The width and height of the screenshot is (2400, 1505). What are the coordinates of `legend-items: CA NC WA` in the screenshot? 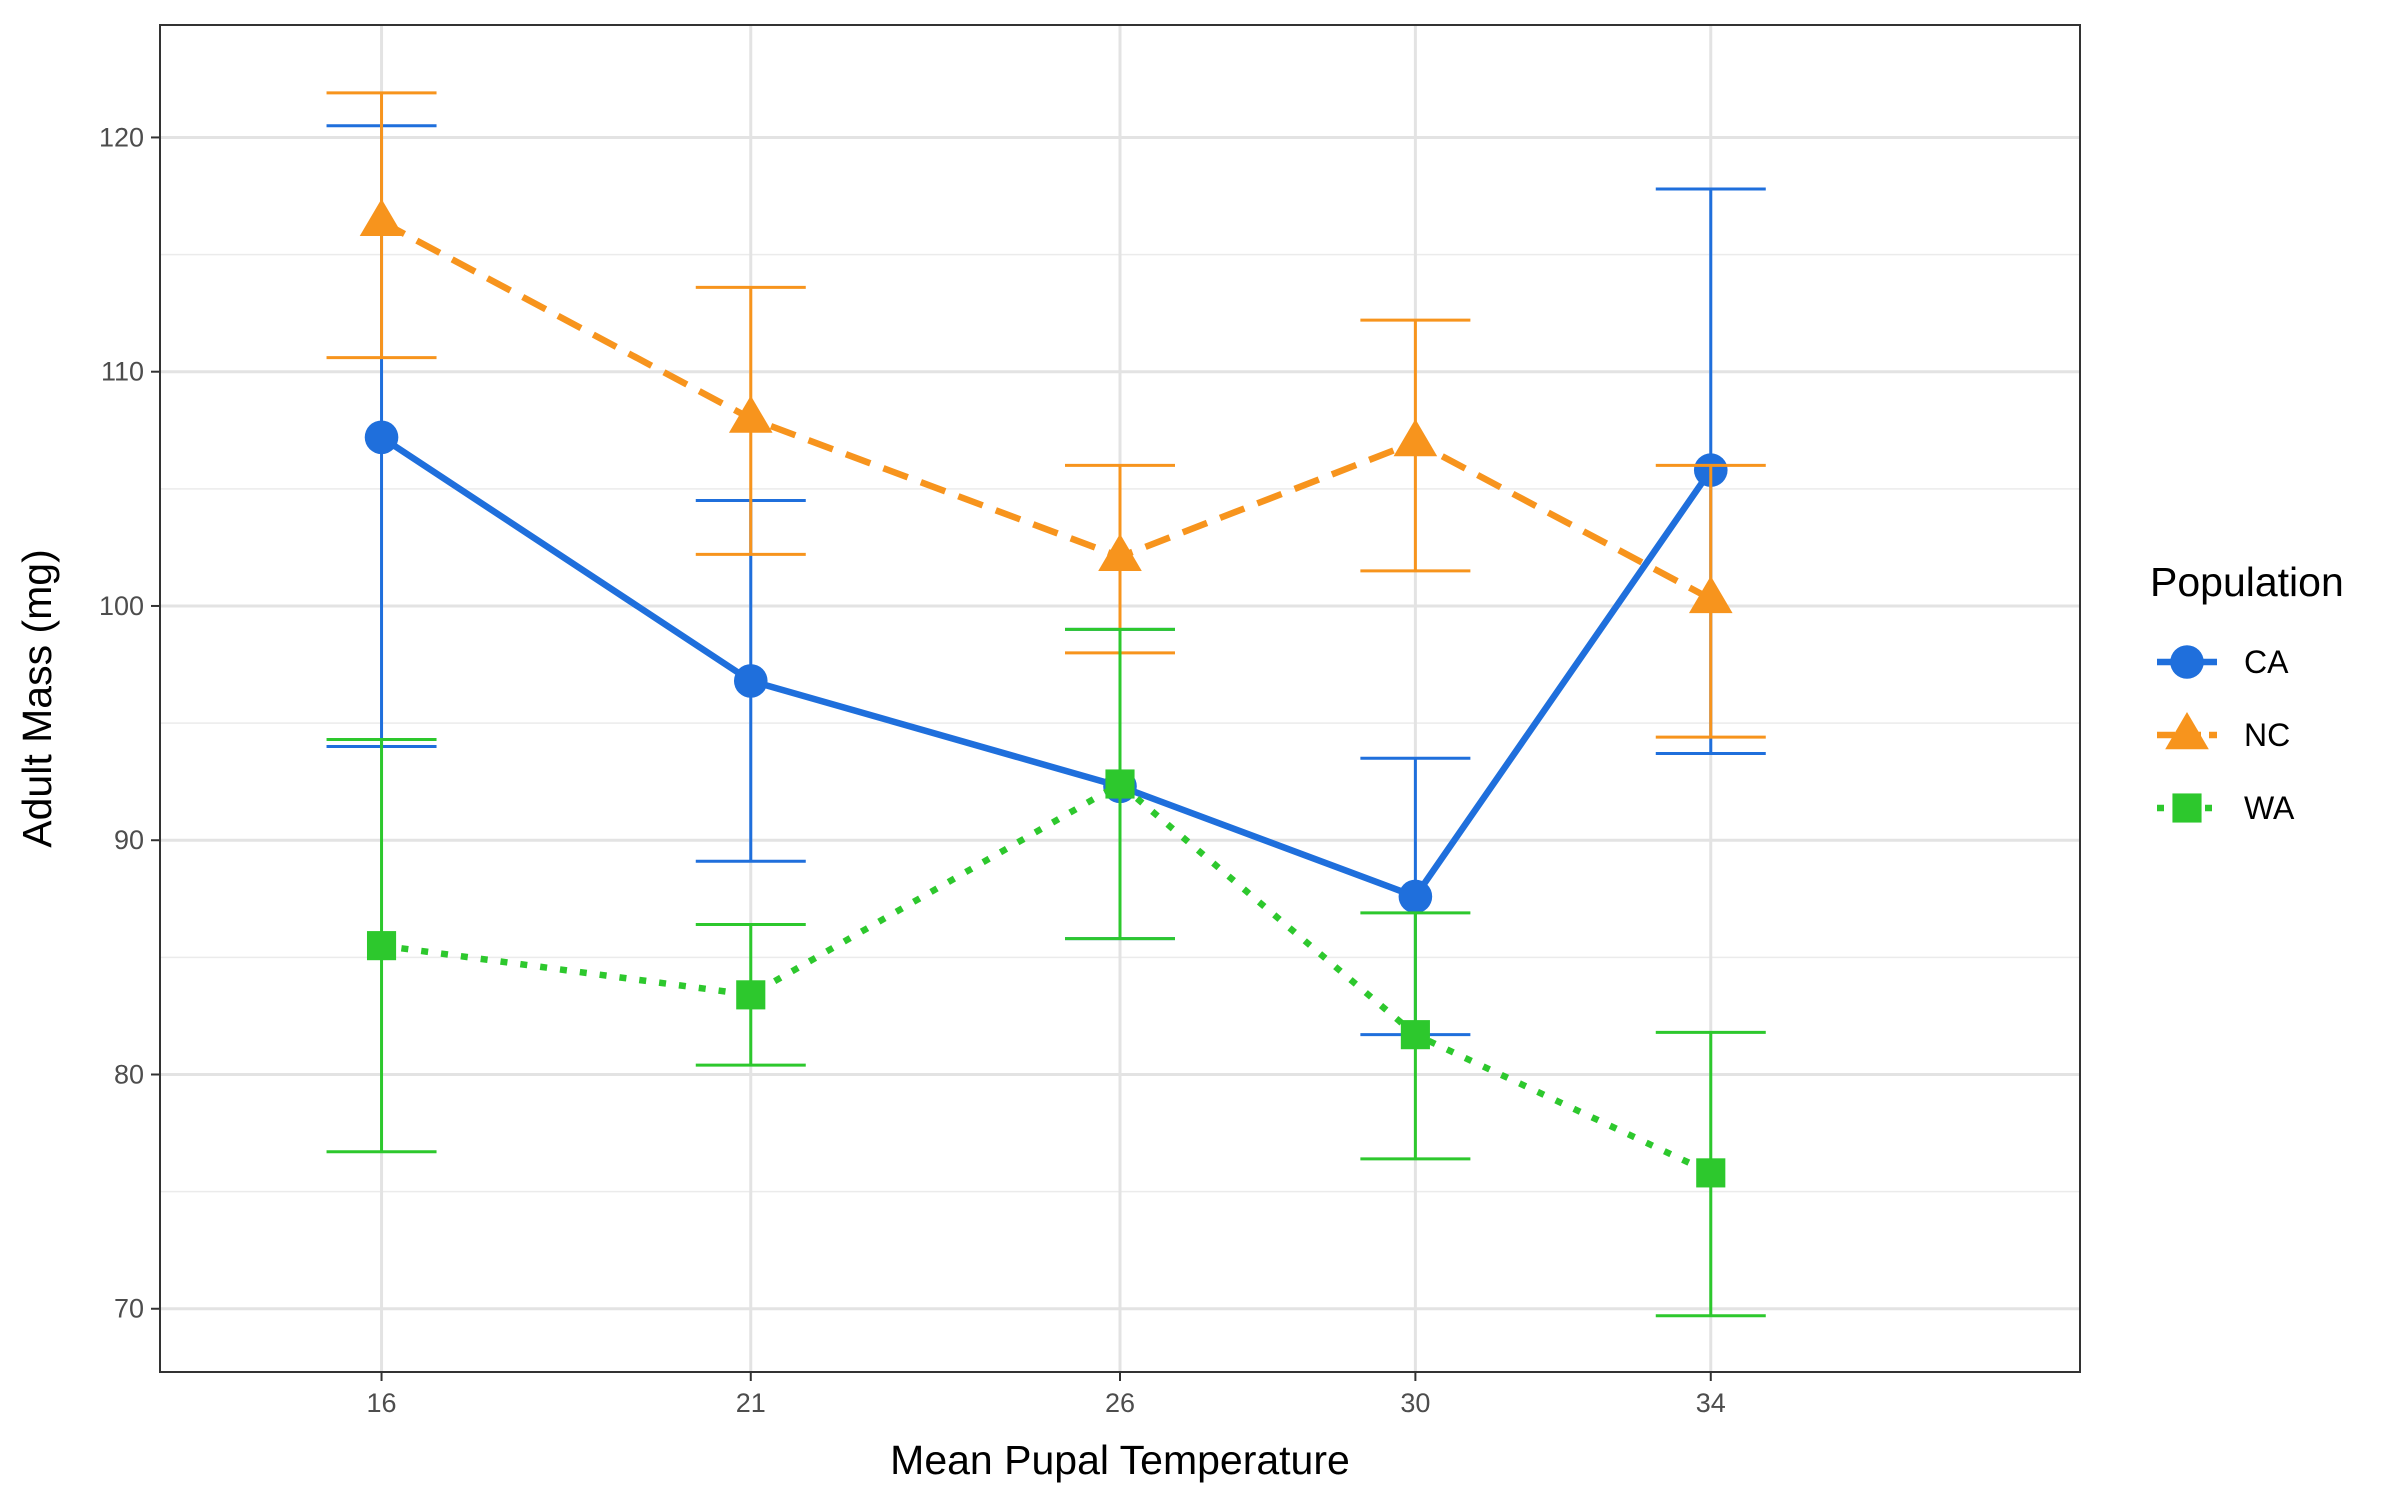 It's located at (2226, 735).